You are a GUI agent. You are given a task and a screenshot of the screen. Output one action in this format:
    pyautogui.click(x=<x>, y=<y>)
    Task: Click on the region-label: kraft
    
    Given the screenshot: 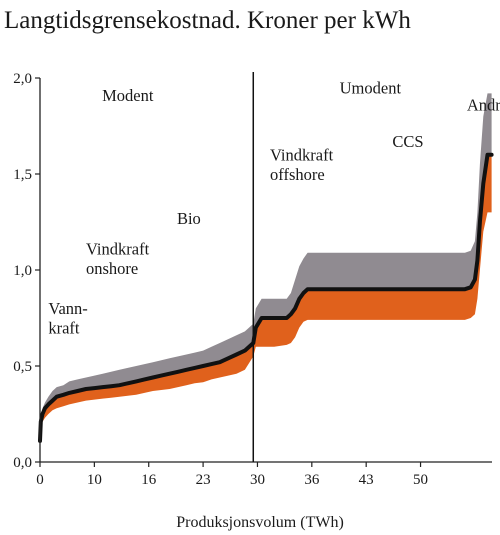 What is the action you would take?
    pyautogui.click(x=64, y=327)
    